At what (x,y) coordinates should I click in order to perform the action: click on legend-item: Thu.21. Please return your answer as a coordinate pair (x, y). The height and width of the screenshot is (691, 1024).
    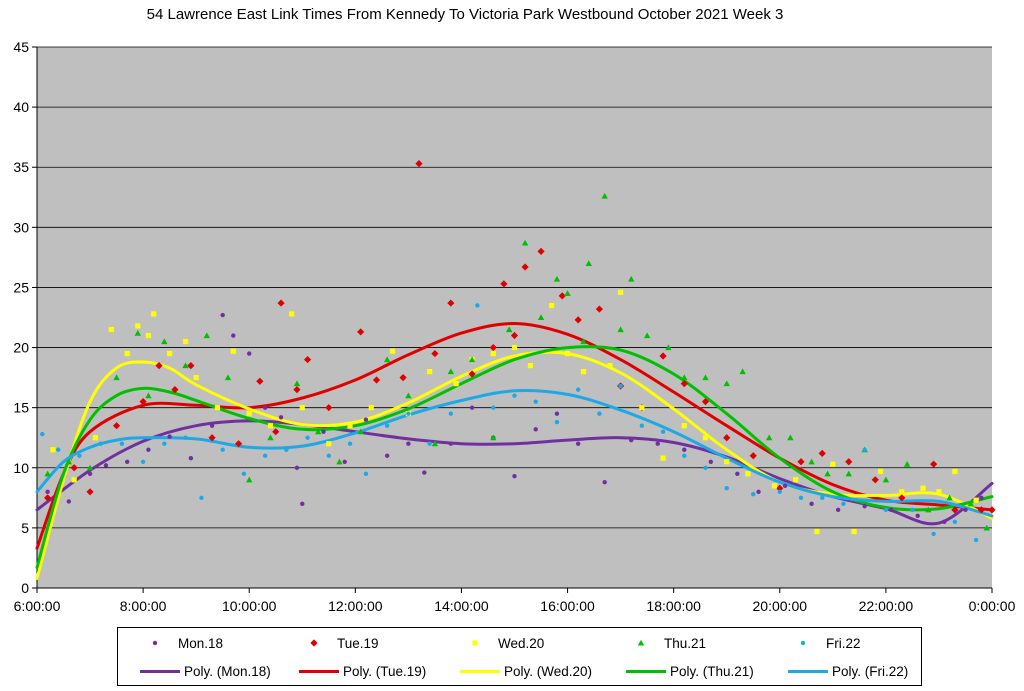
    Looking at the image, I should click on (667, 643).